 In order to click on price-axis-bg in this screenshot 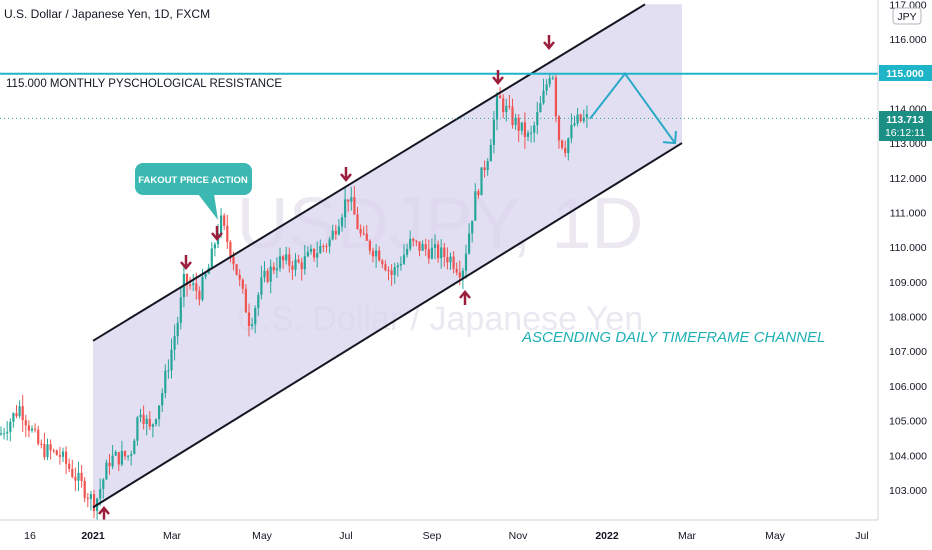, I will do `click(905, 260)`.